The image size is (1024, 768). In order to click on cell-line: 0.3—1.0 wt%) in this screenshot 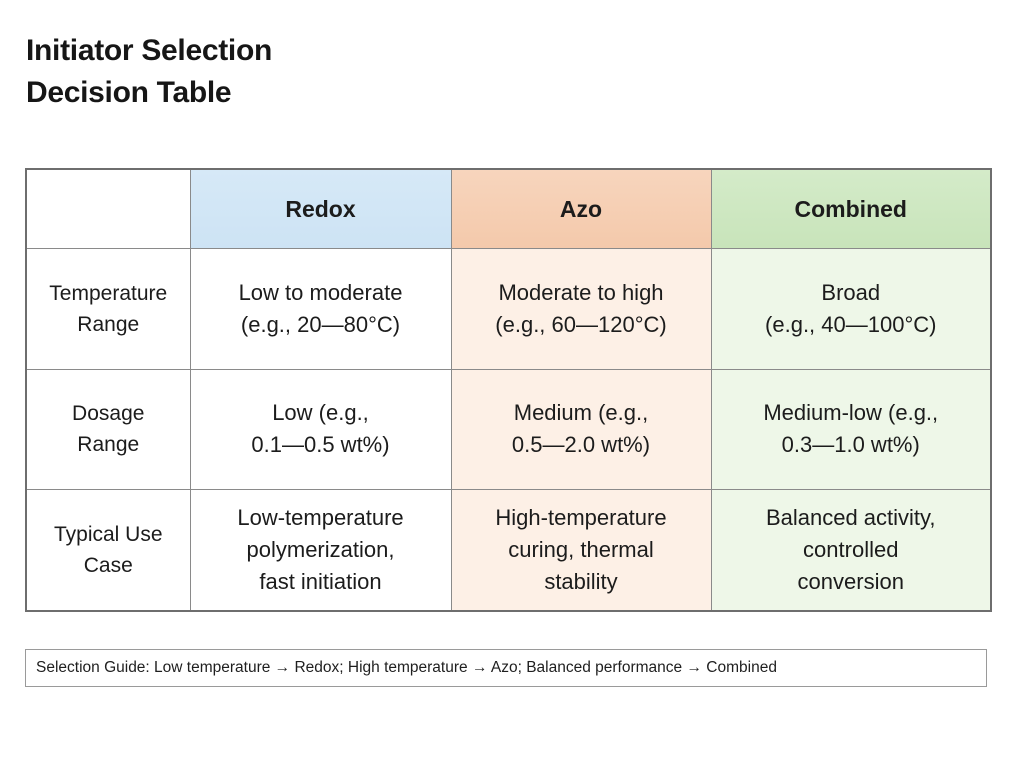, I will do `click(850, 445)`.